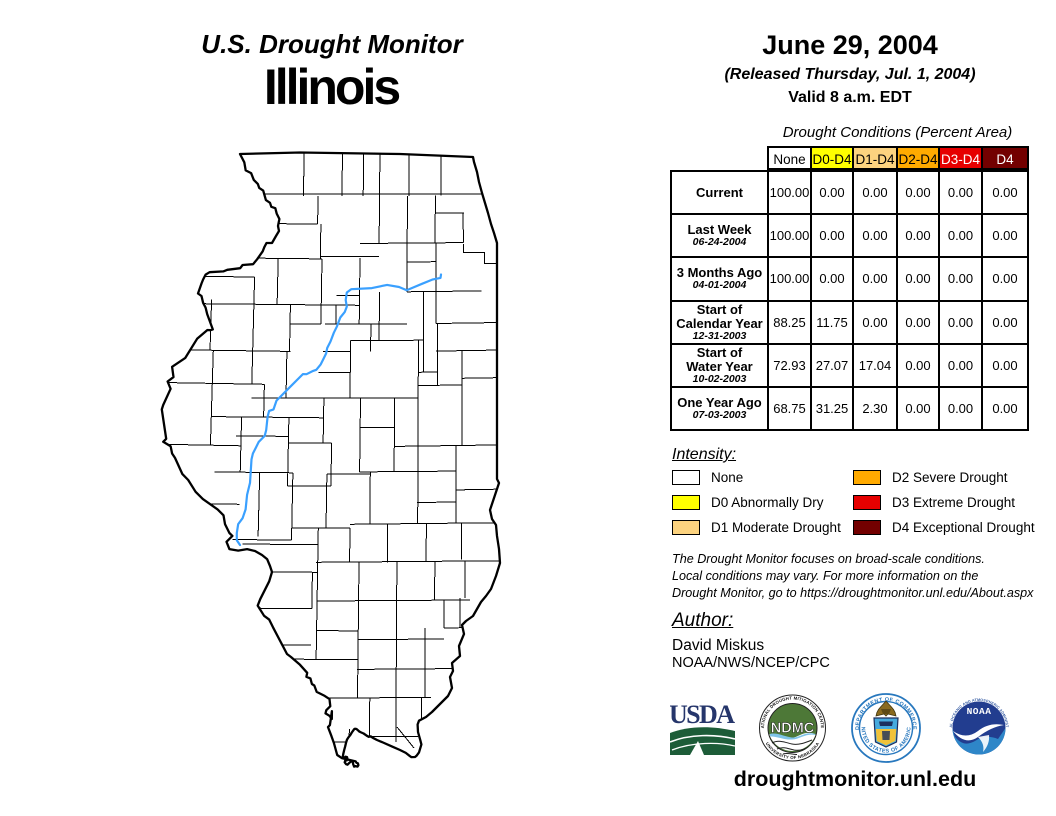  I want to click on svg-text: NDMC, so click(793, 729).